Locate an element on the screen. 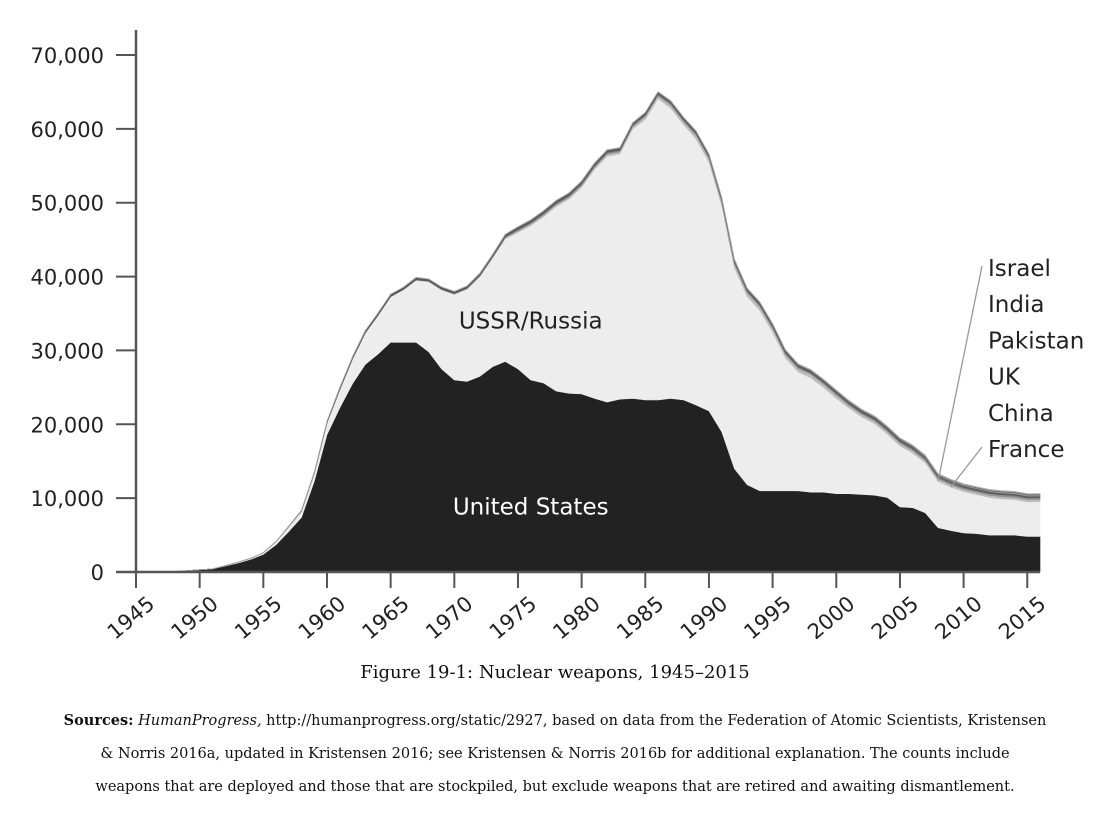 The image size is (1110, 816). figure-title: Figure 19-1: Nuclear weapons, 1945–2015 is located at coordinates (555, 672).